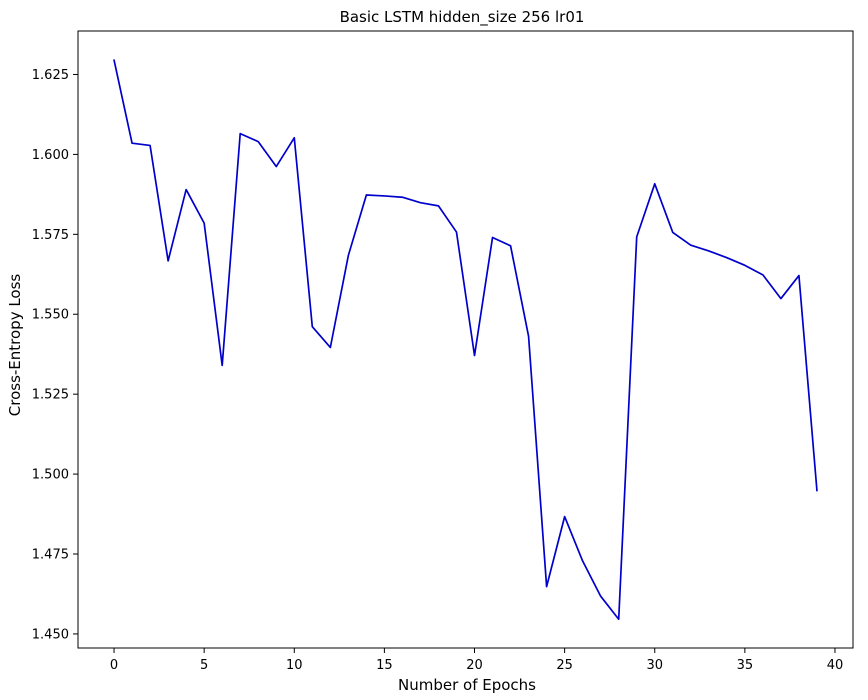 Image resolution: width=868 pixels, height=700 pixels. I want to click on y-tick-label: 1.600, so click(50, 155).